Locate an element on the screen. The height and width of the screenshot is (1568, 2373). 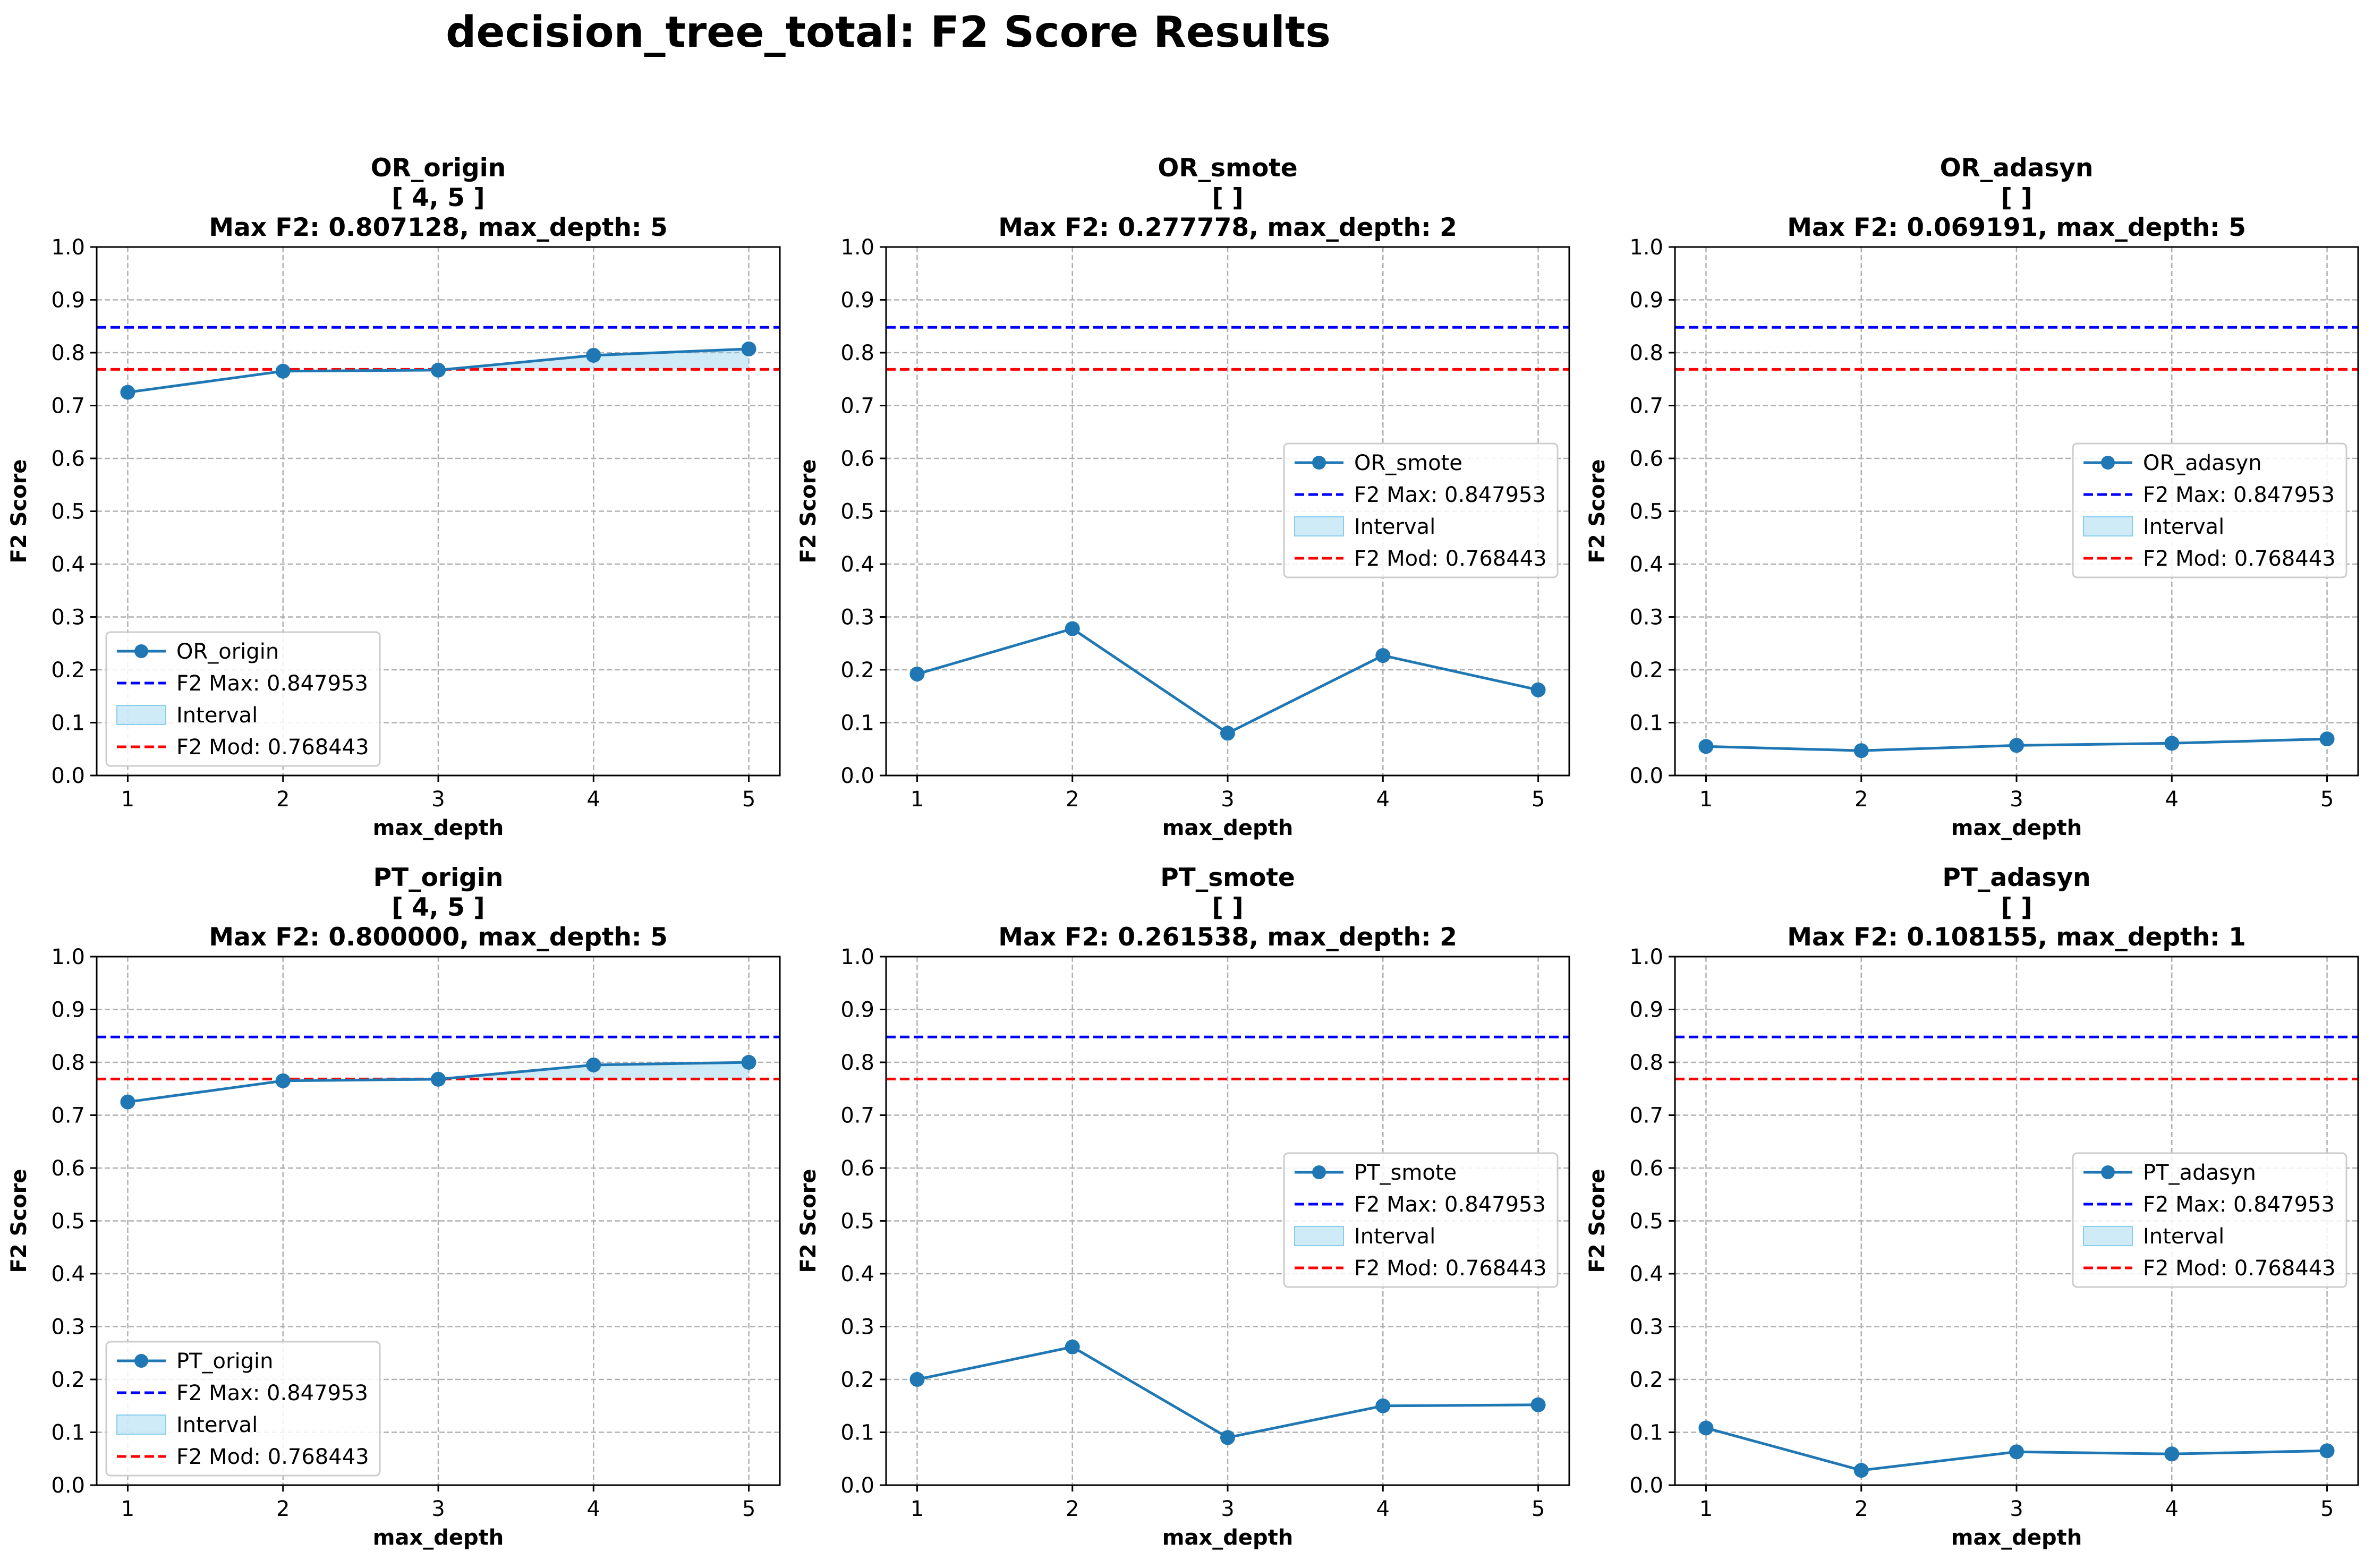
subplot-title: PT_adasyn is located at coordinates (2016, 877).